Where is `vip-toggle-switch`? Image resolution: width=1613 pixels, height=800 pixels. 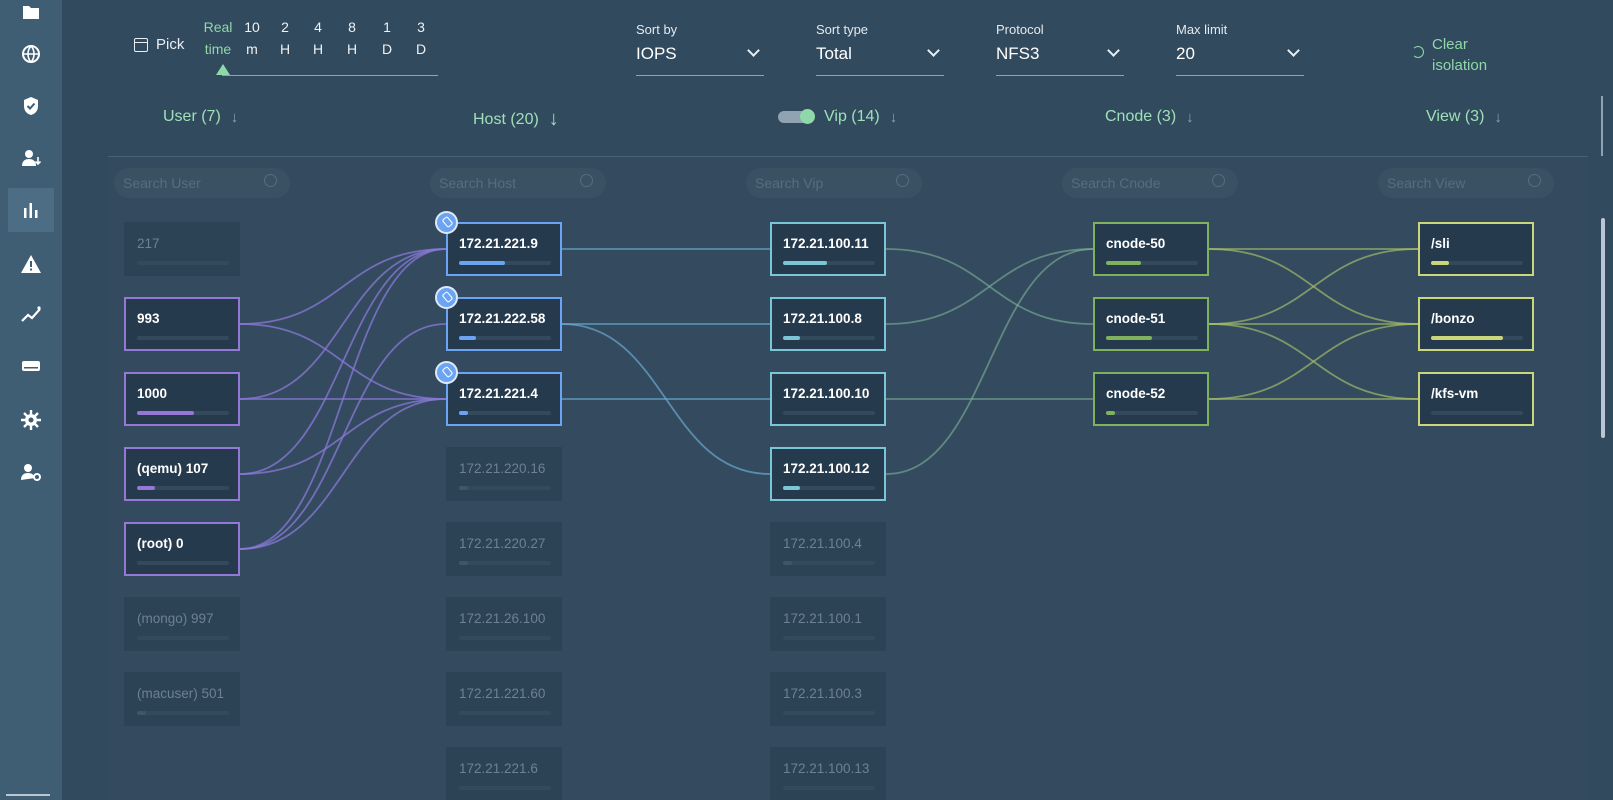
vip-toggle-switch is located at coordinates (796, 116).